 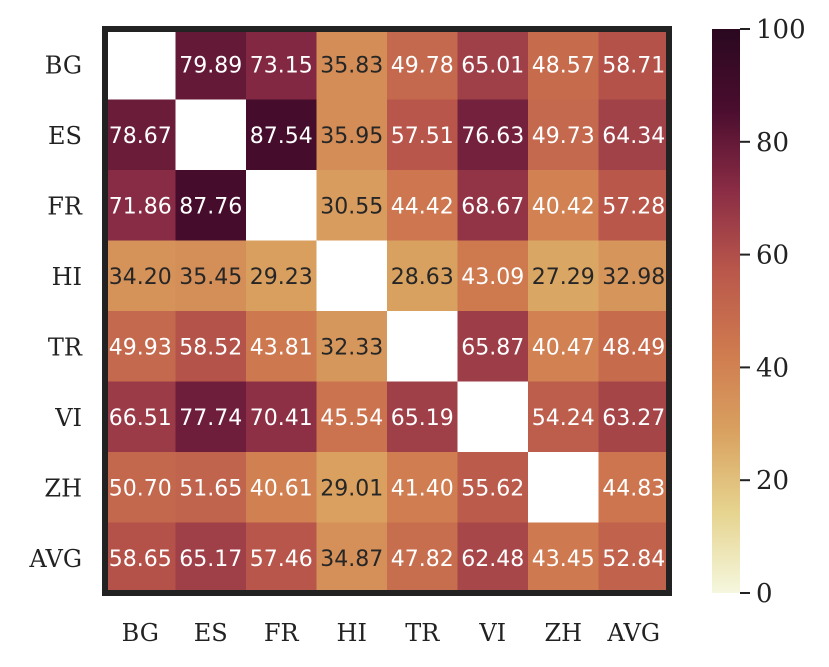 What do you see at coordinates (65, 206) in the screenshot?
I see `row-tick-label: FR` at bounding box center [65, 206].